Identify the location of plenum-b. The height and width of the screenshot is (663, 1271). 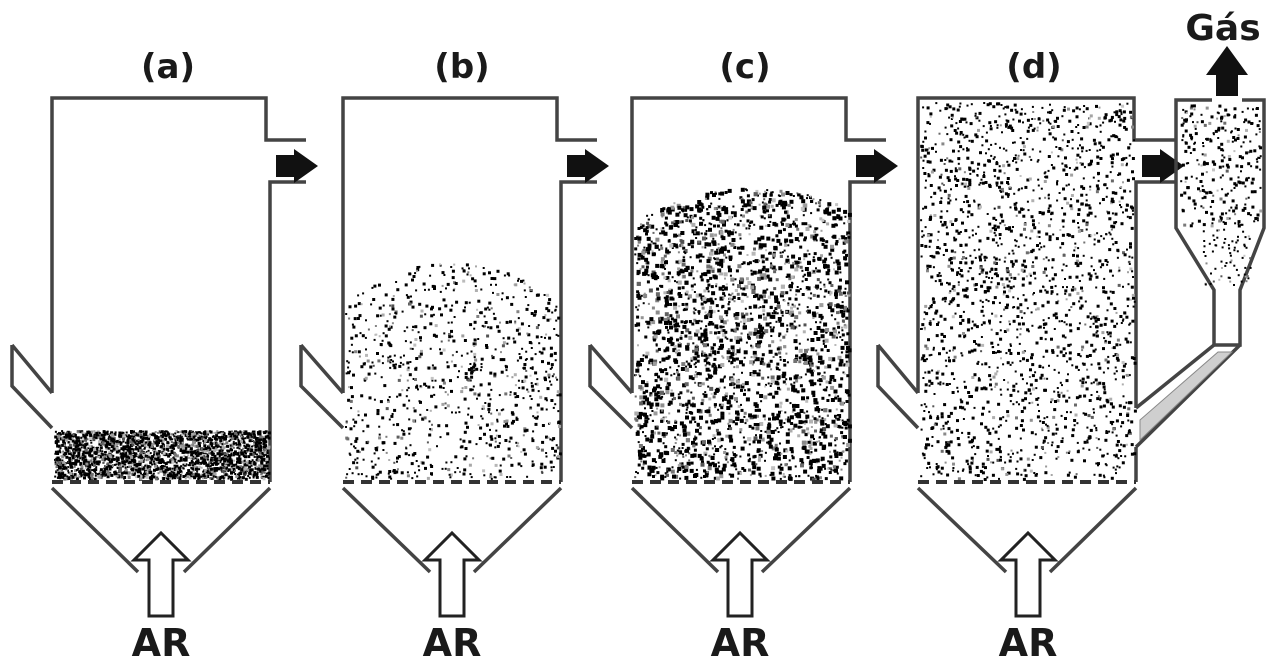
(452, 530).